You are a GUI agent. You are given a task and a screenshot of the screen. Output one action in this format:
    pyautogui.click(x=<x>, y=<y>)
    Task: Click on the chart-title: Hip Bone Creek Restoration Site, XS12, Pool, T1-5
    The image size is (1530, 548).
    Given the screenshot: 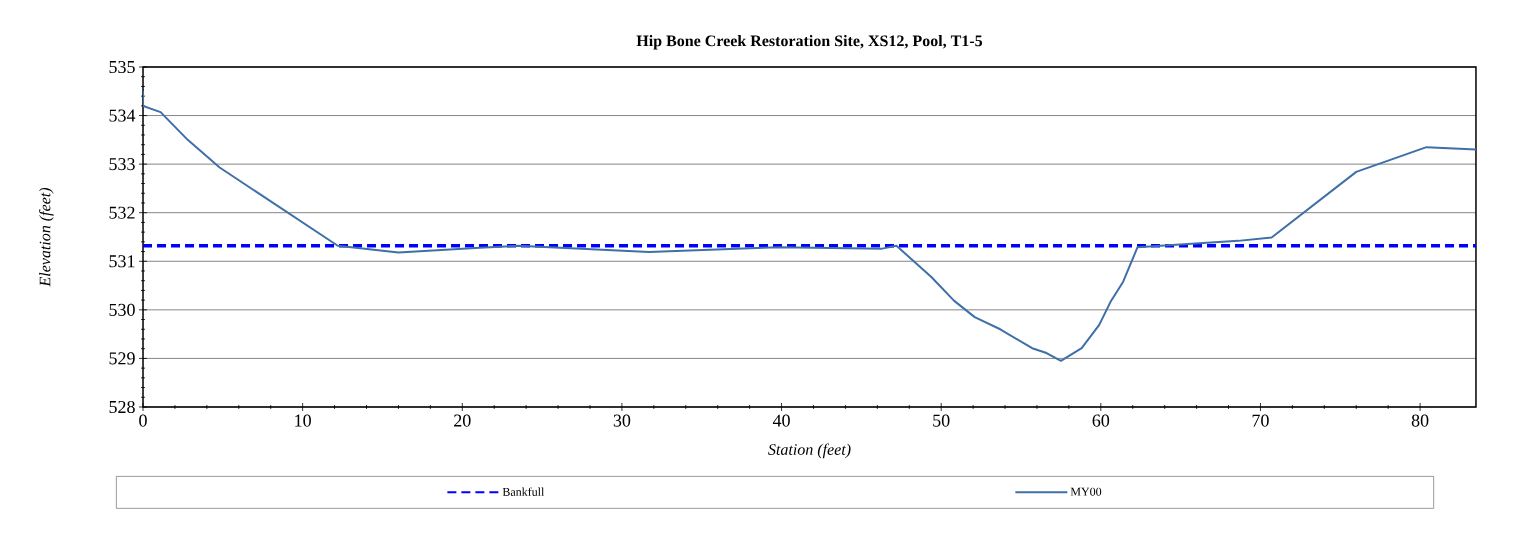 What is the action you would take?
    pyautogui.click(x=809, y=42)
    